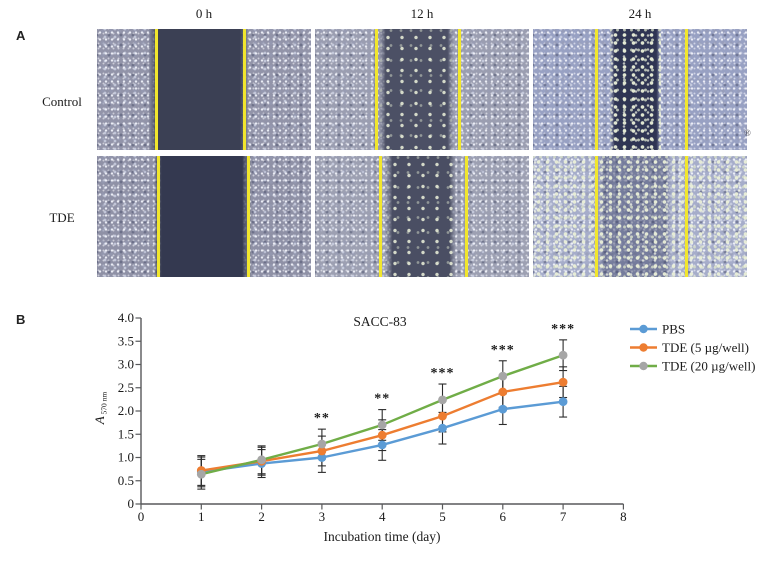  Describe the element at coordinates (708, 366) in the screenshot. I see `legend-label-TDE (20 µg/well): TDE (20 µg/well)` at that location.